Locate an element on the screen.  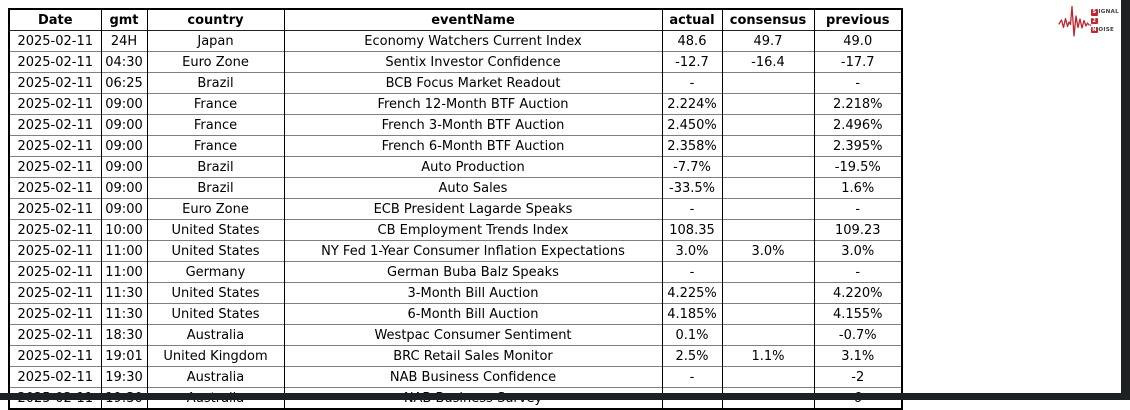
cell-actual: -12.7 is located at coordinates (692, 62).